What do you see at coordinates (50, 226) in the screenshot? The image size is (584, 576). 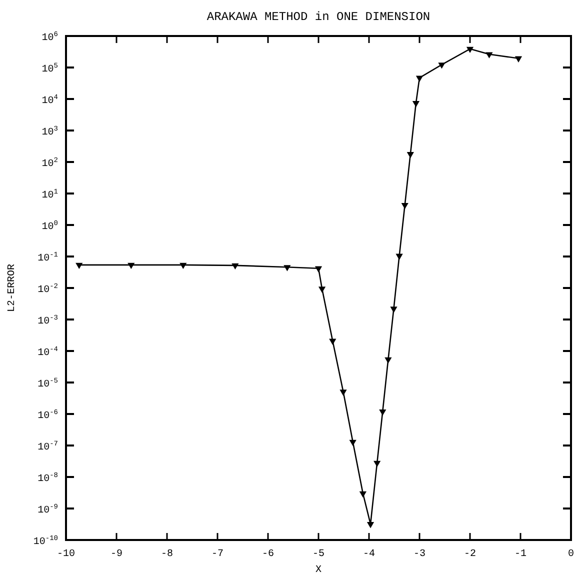 I see `y-tick-label: 10$^{0}$` at bounding box center [50, 226].